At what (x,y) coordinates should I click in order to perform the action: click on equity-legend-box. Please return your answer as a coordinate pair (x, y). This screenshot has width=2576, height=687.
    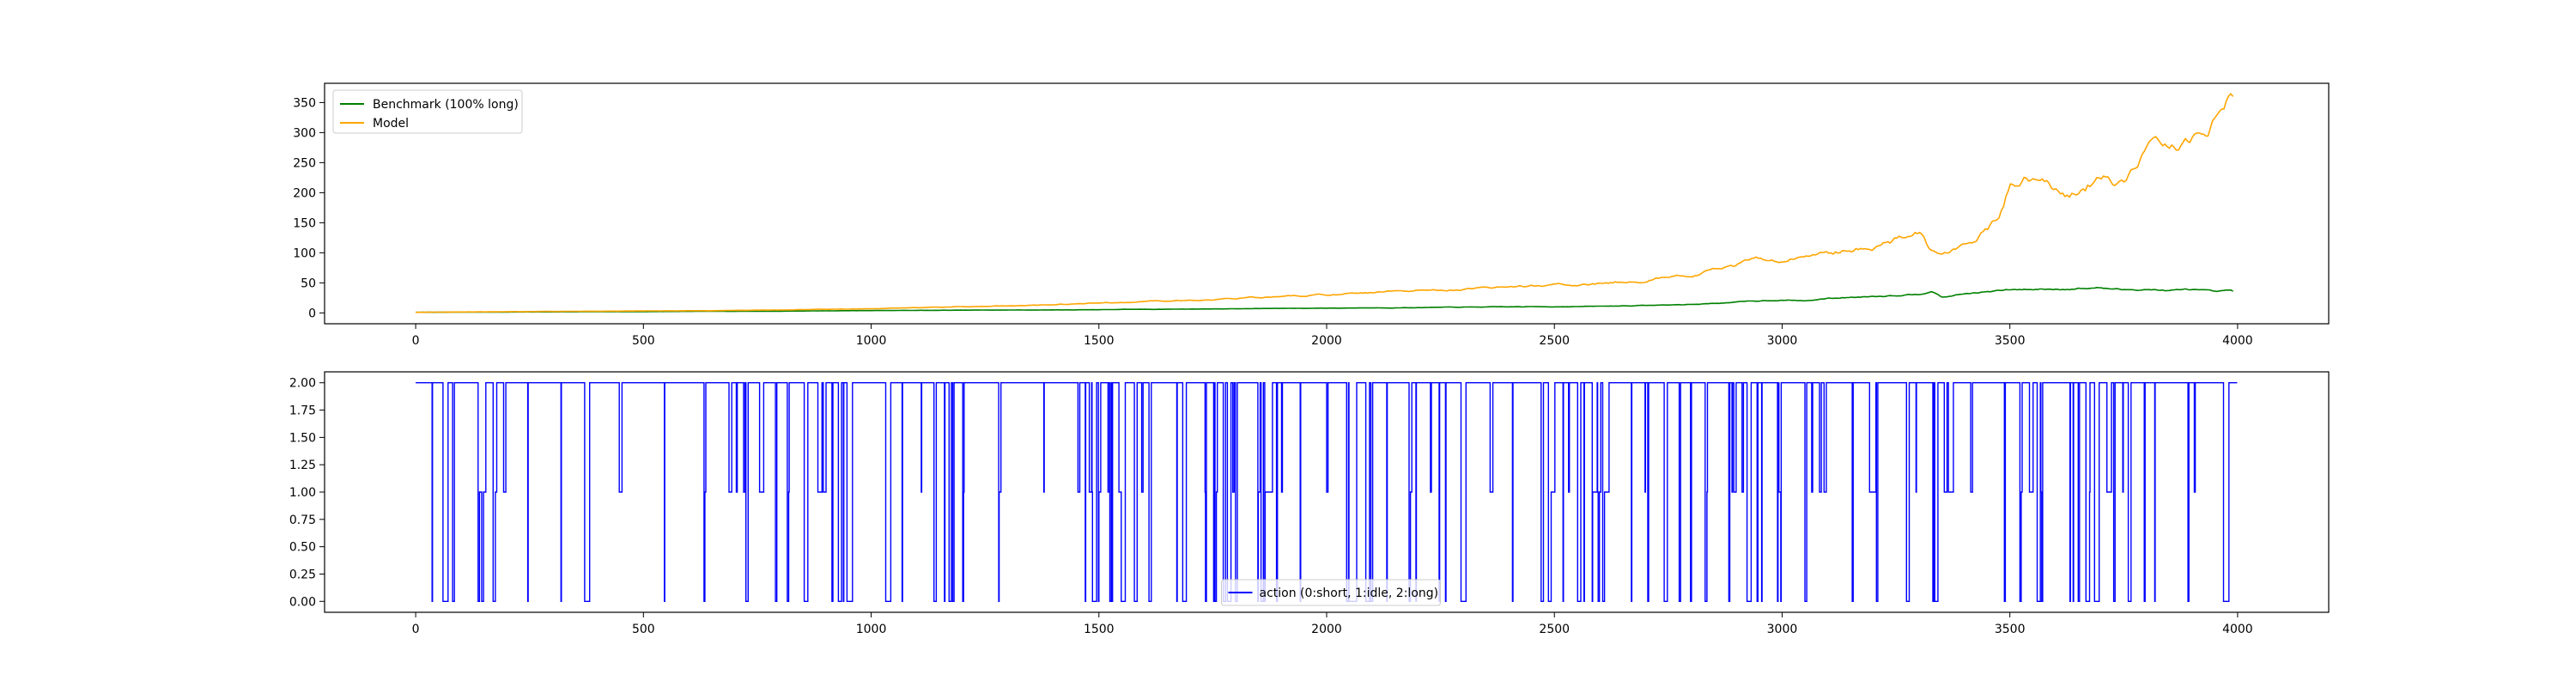
    Looking at the image, I should click on (428, 111).